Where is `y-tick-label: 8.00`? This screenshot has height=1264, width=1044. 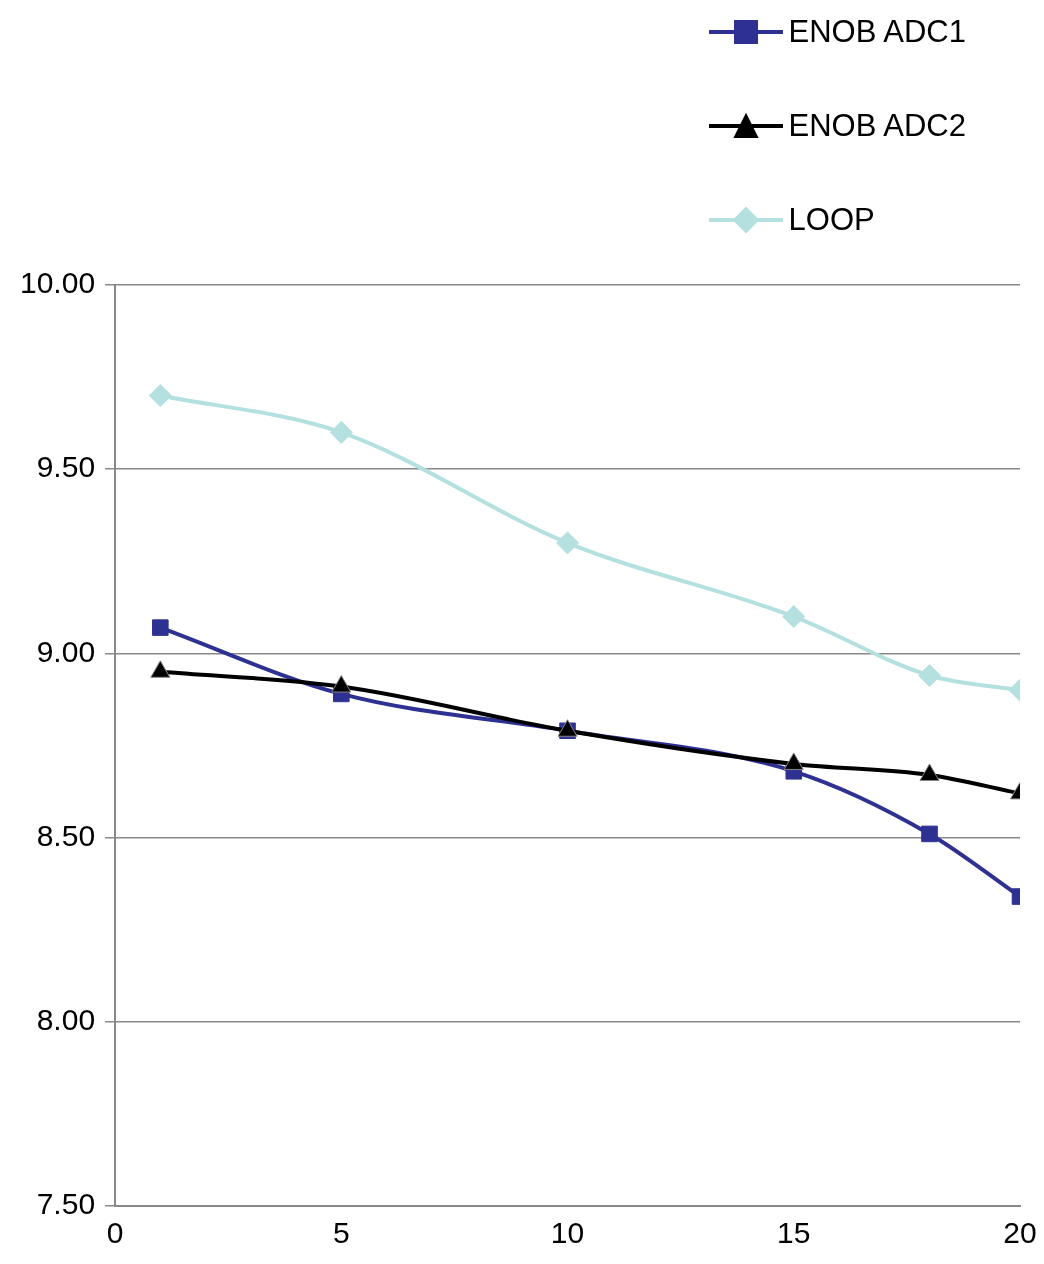 y-tick-label: 8.00 is located at coordinates (66, 1020).